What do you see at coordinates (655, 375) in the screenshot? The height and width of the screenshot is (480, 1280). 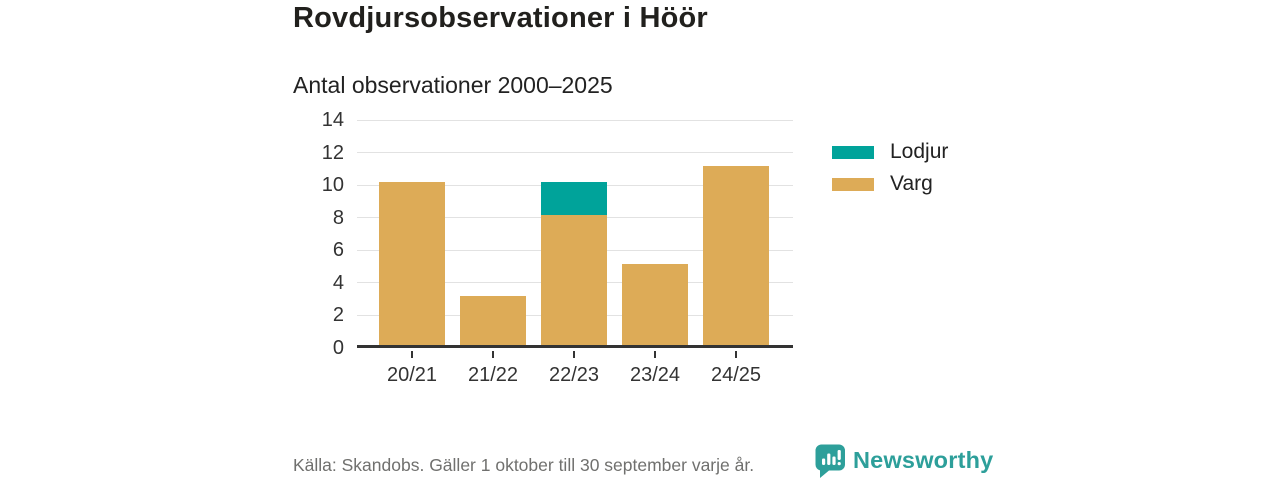 I see `x-tick-label: 23/24` at bounding box center [655, 375].